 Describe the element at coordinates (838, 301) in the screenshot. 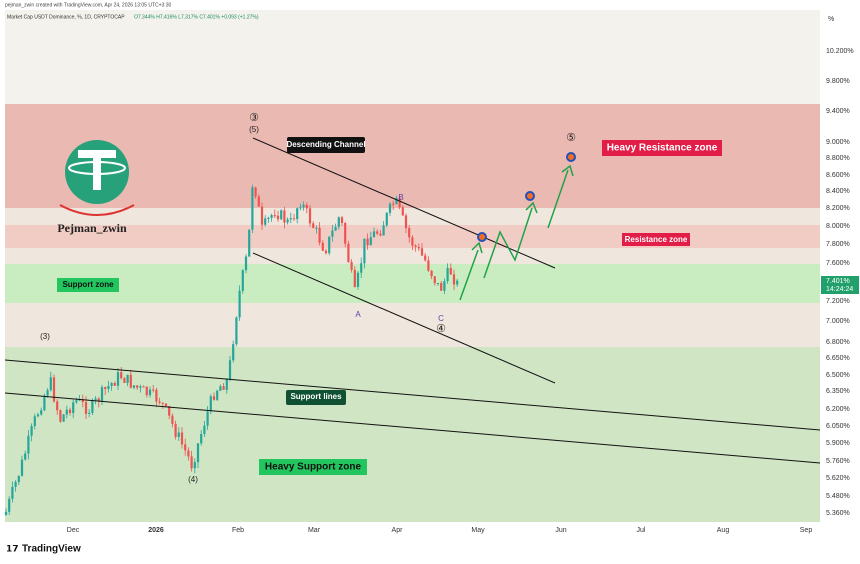

I see `price-label: 7.200%` at that location.